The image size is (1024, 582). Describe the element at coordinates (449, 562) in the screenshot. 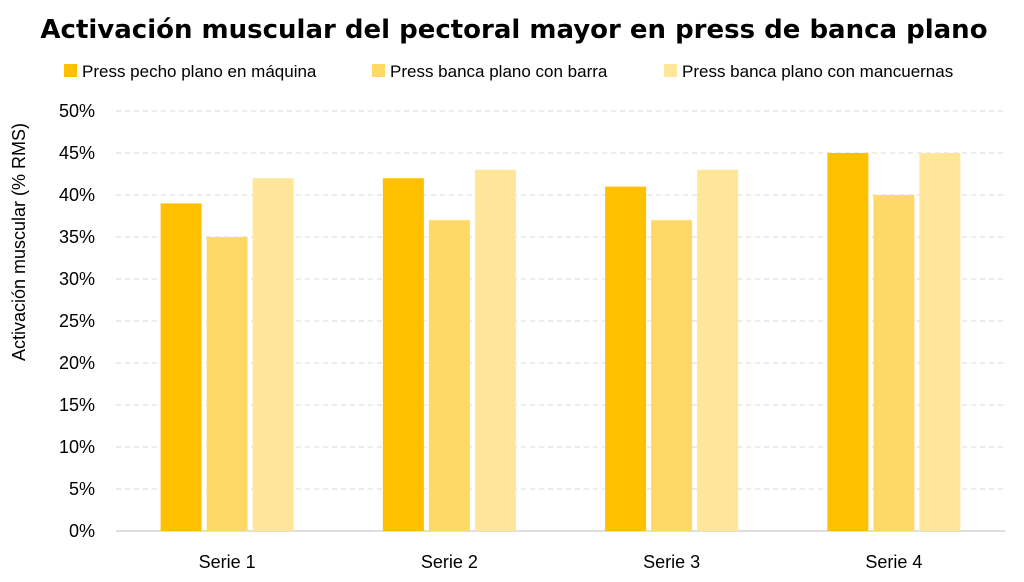

I see `x-tick-label: Serie 2` at that location.